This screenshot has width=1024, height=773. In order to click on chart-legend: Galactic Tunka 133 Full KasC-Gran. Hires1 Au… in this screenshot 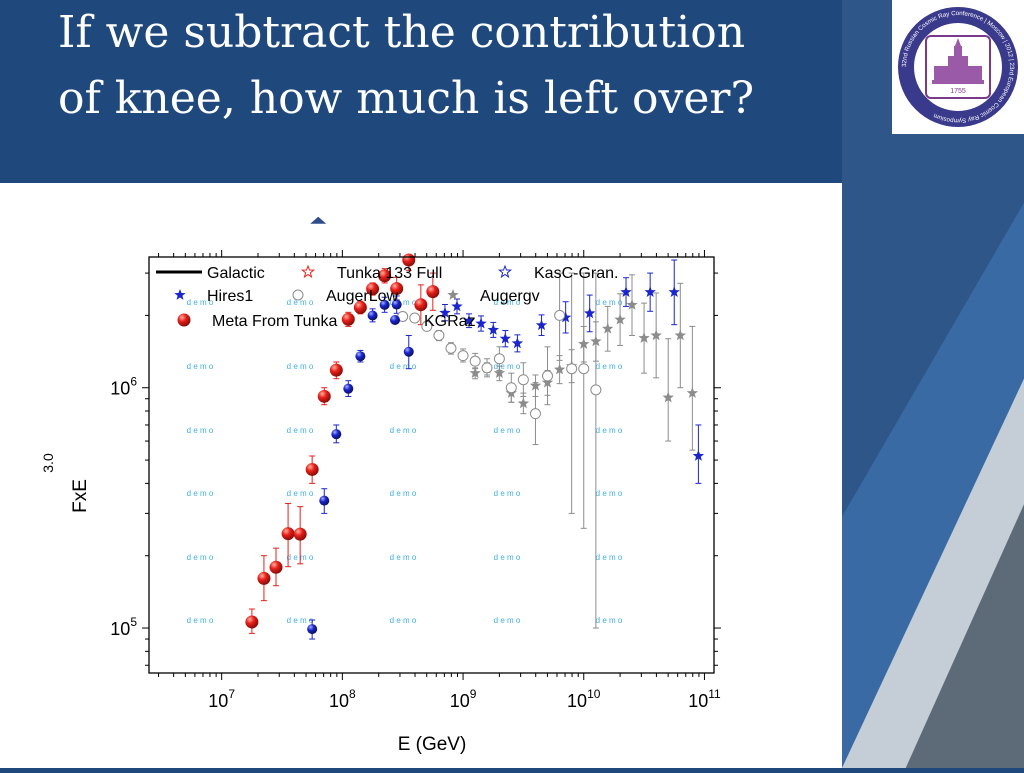, I will do `click(387, 297)`.